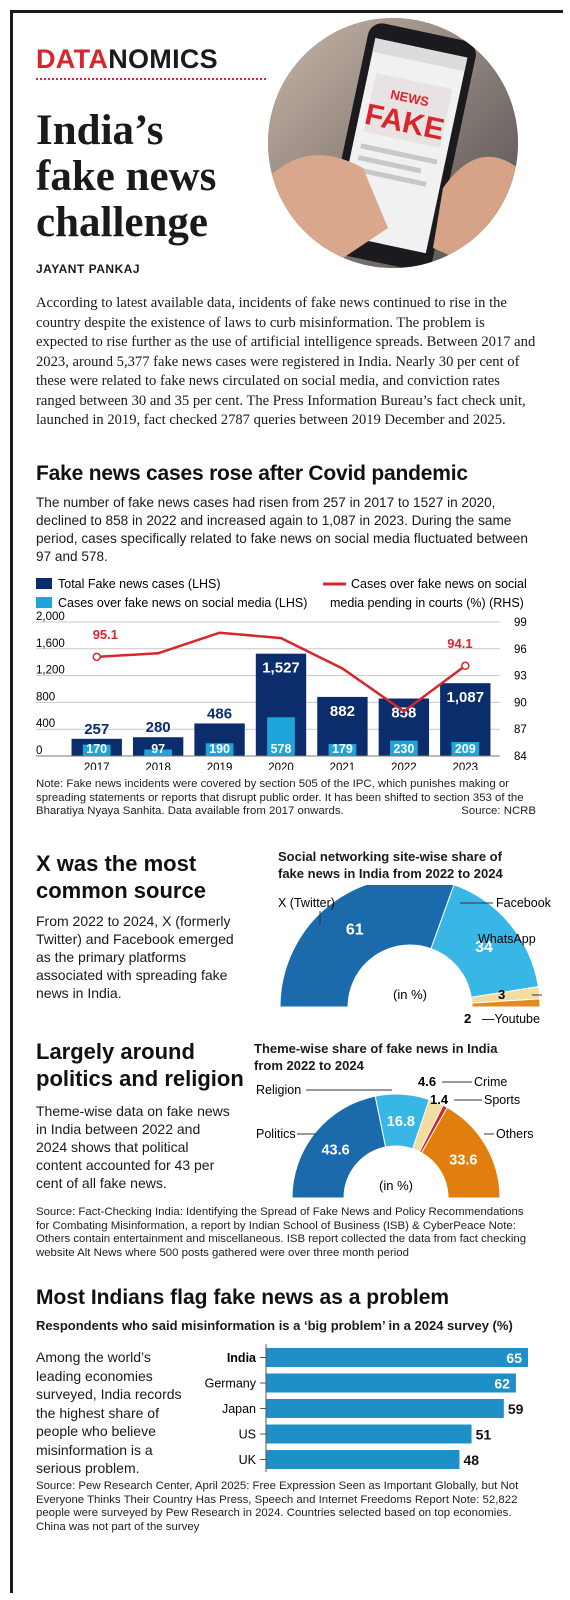 This screenshot has width=570, height=1600. Describe the element at coordinates (465, 766) in the screenshot. I see `x-tick-label: 2023` at that location.